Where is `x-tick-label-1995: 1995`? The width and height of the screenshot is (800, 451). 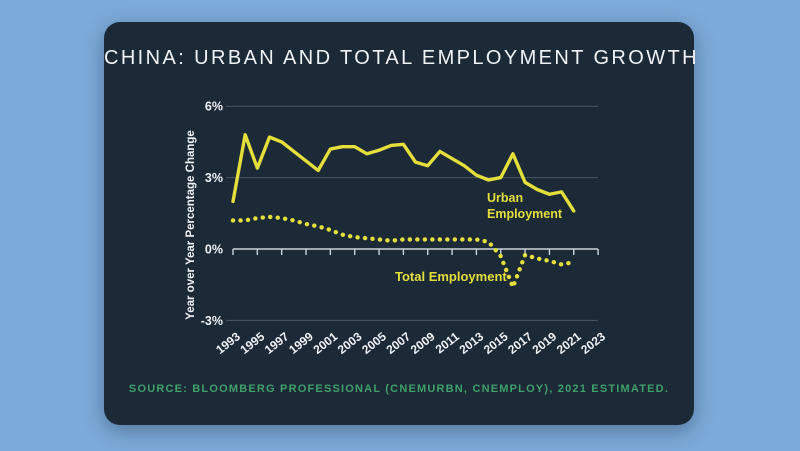
x-tick-label-1995: 1995 is located at coordinates (253, 343).